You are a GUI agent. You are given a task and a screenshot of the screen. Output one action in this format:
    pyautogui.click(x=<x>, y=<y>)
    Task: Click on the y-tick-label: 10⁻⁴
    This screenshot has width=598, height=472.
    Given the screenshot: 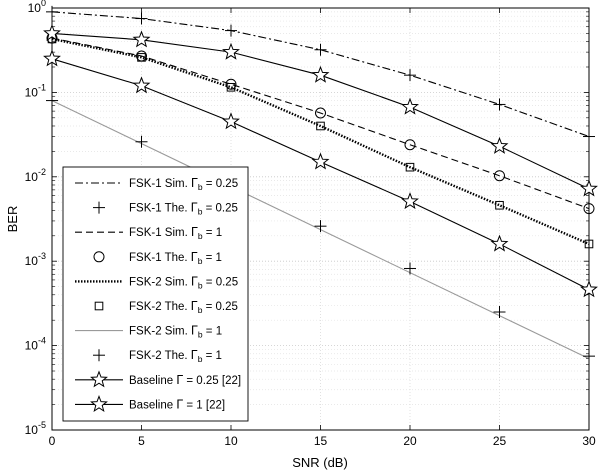 What is the action you would take?
    pyautogui.click(x=35, y=344)
    